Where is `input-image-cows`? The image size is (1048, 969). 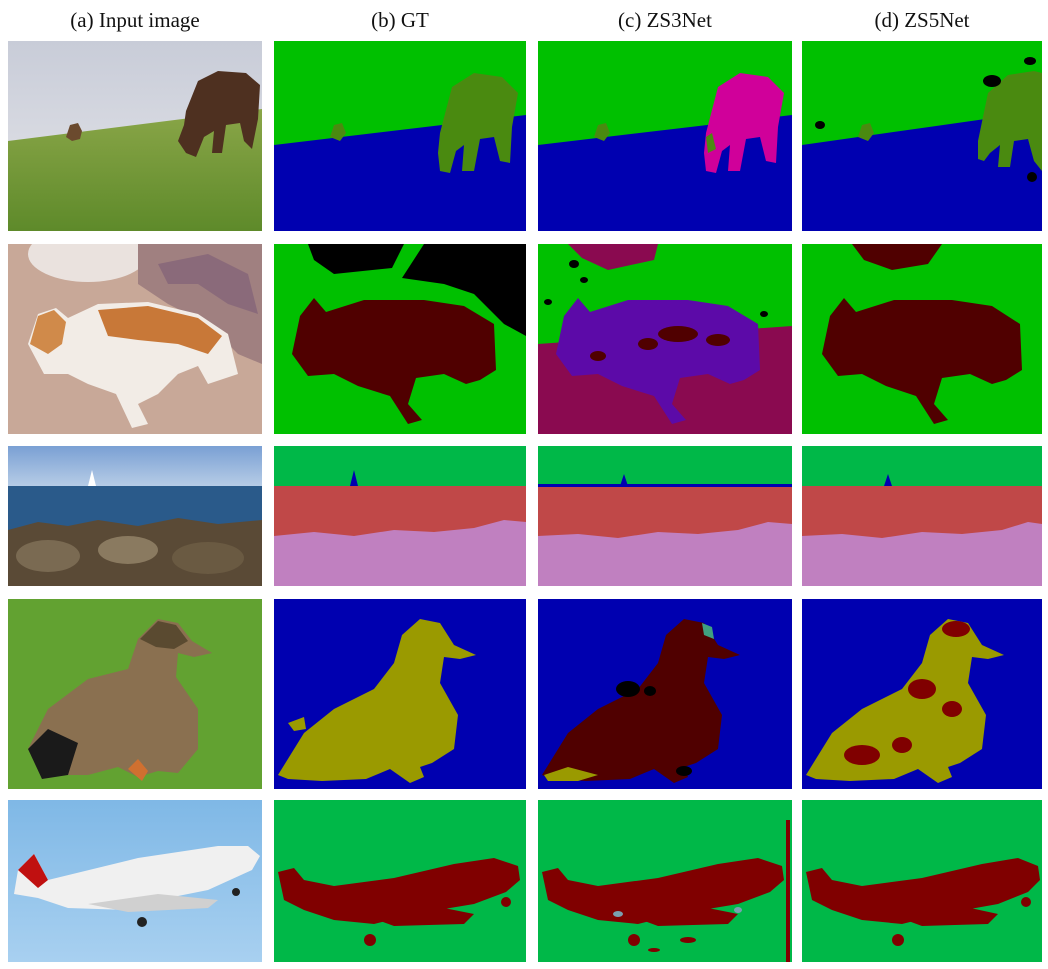 input-image-cows is located at coordinates (135, 136).